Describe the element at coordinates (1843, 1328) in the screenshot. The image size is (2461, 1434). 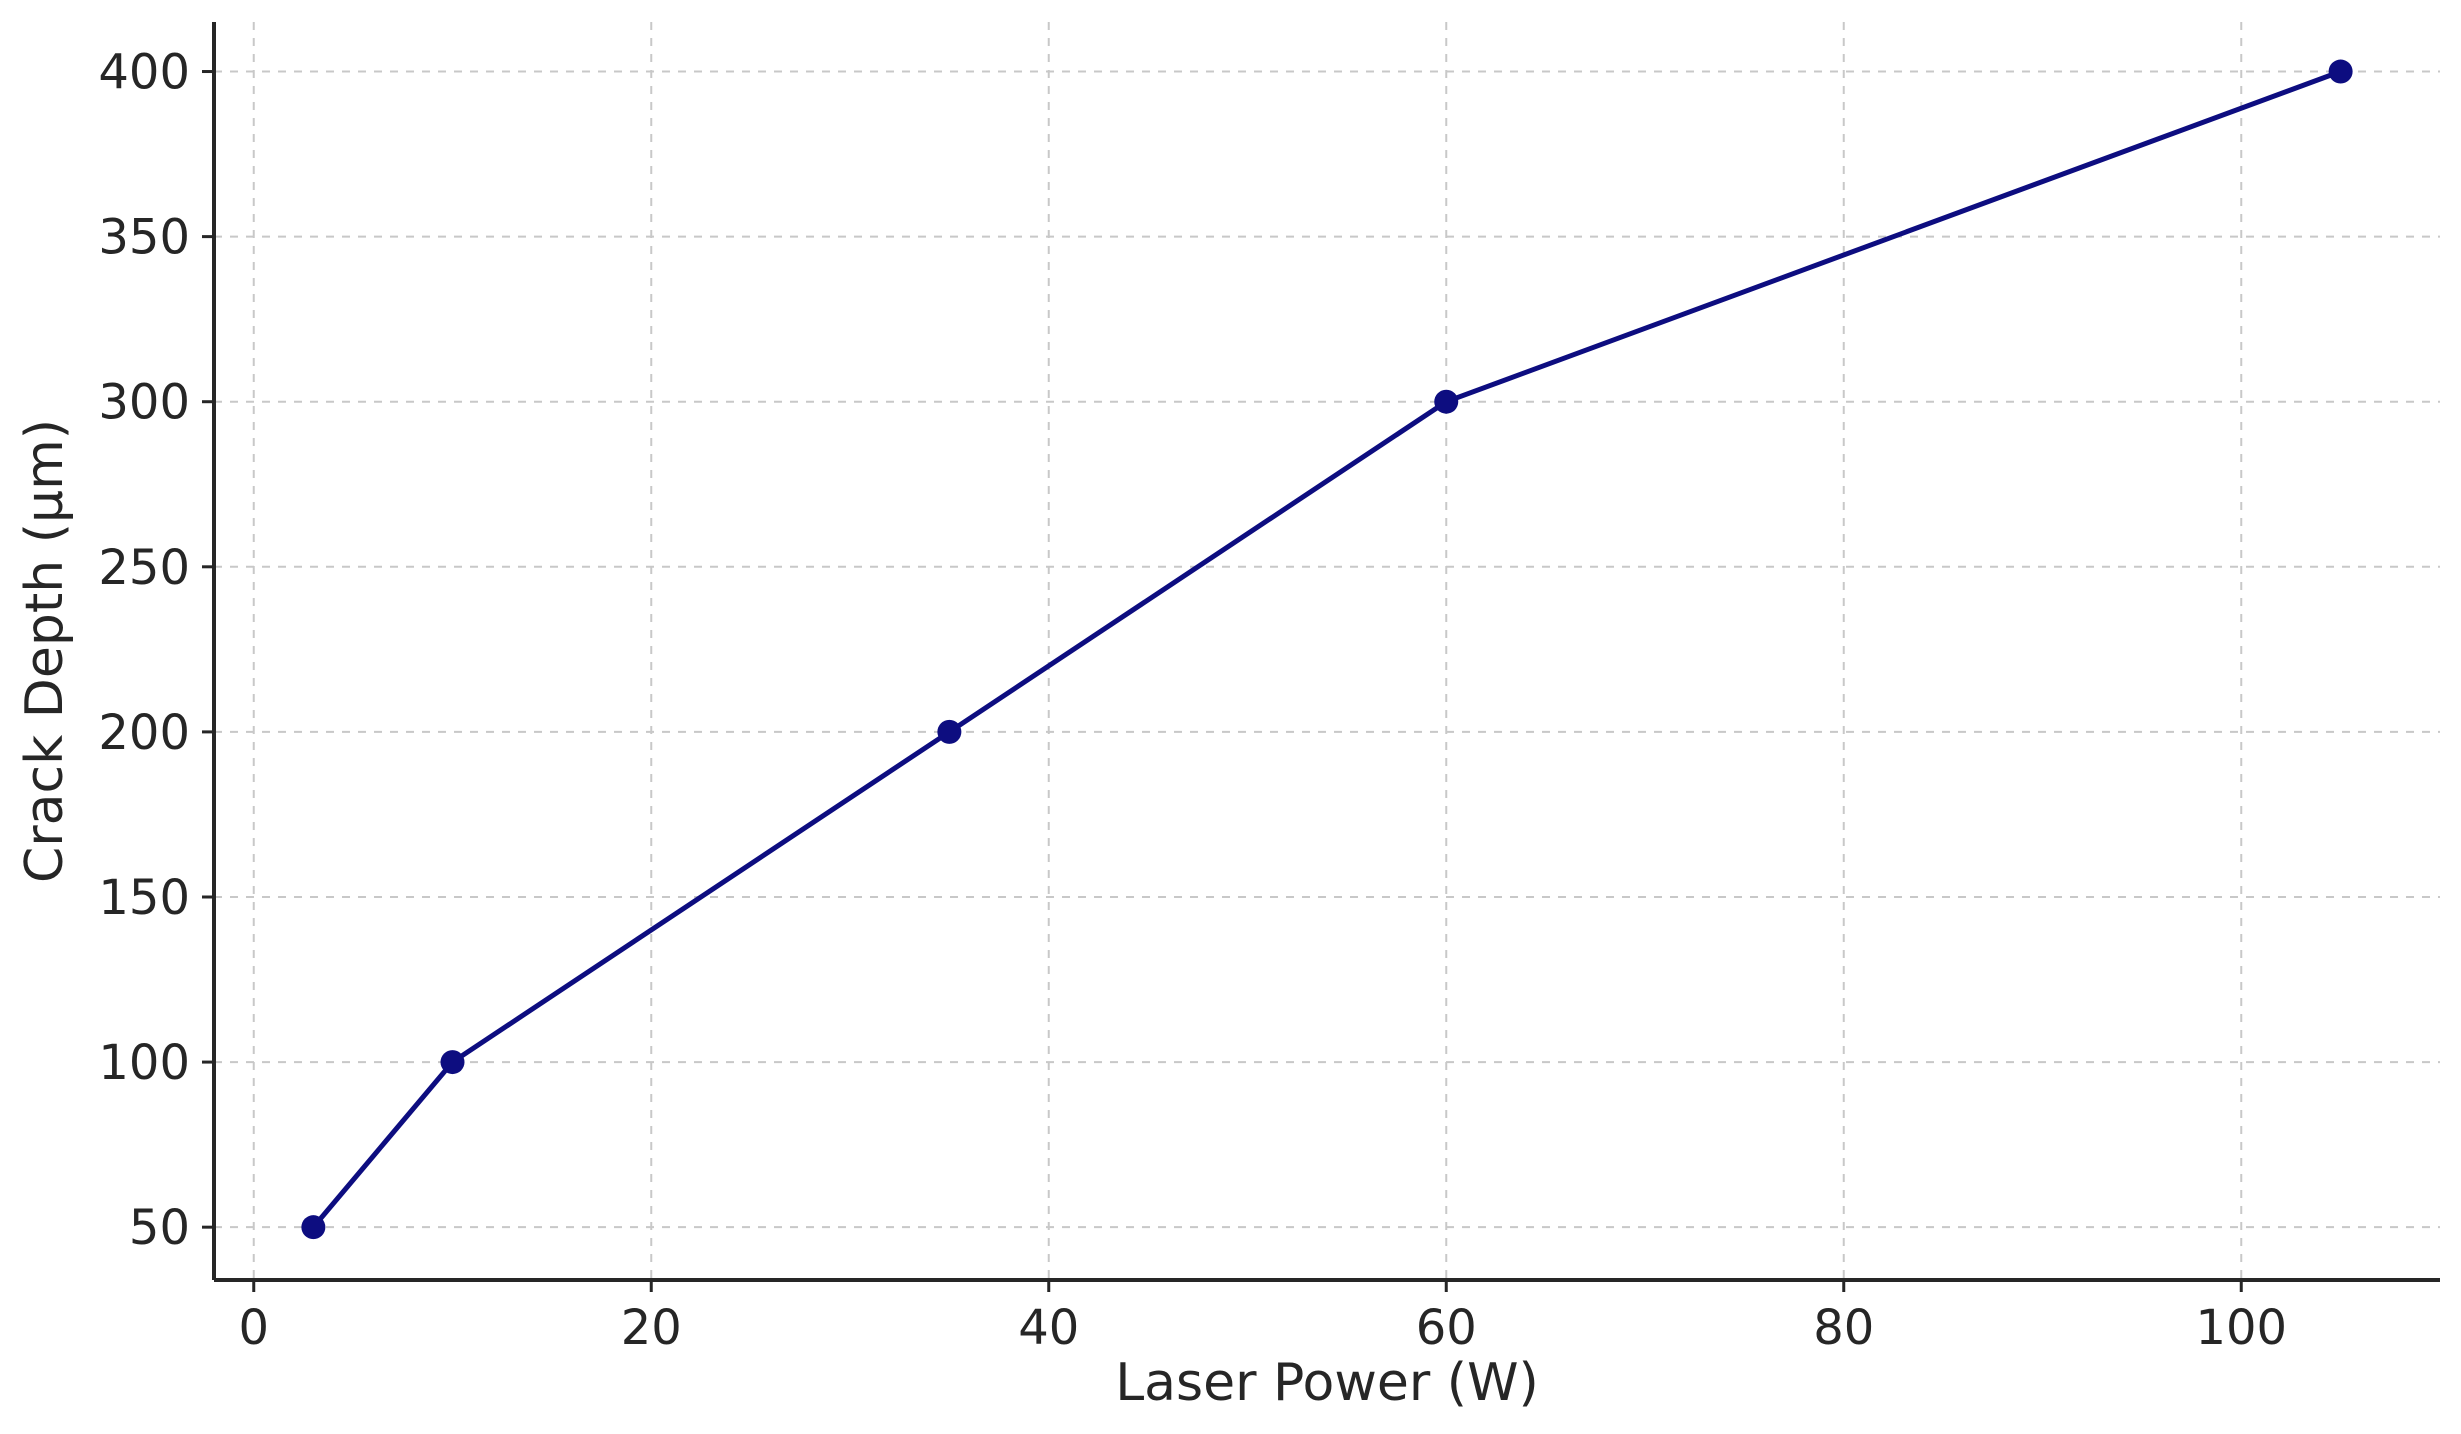
I see `x-tick-label: 80` at that location.